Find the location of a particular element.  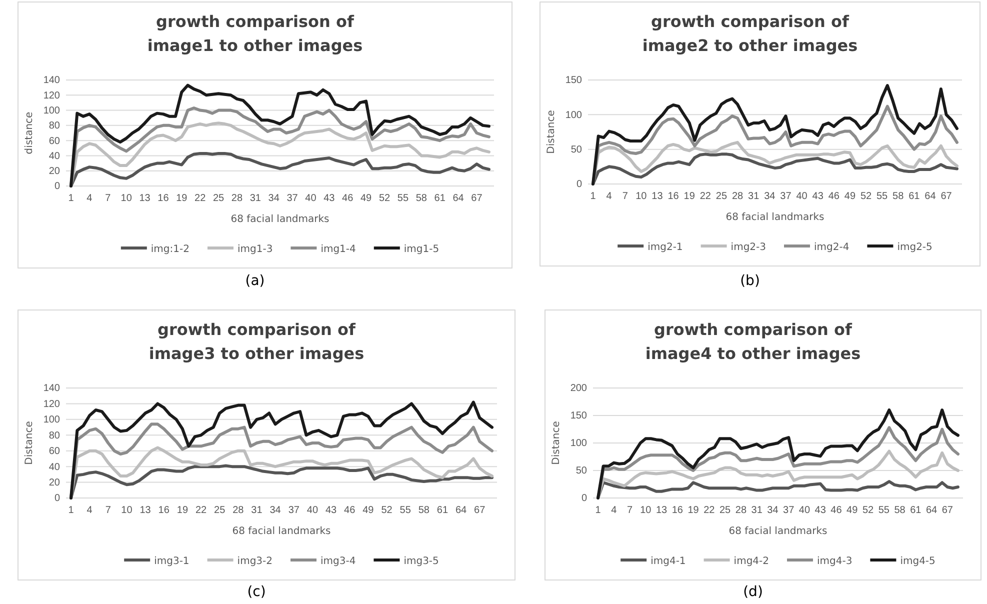

text: (a) is located at coordinates (255, 281).